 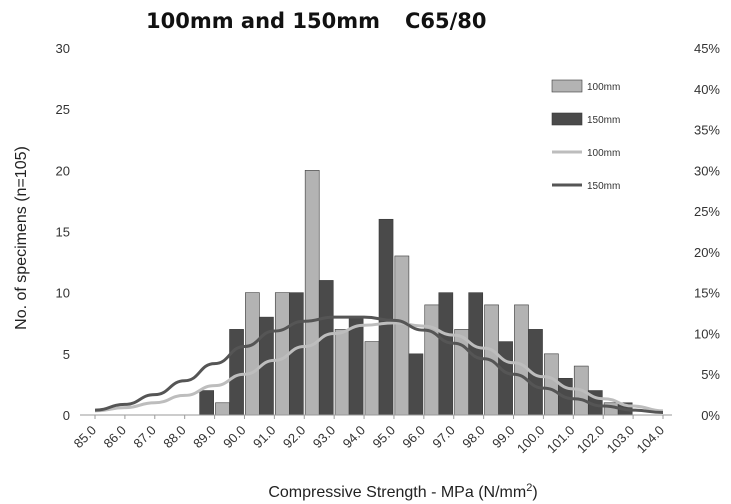 What do you see at coordinates (446, 21) in the screenshot?
I see `chart-subtitle: C65/80` at bounding box center [446, 21].